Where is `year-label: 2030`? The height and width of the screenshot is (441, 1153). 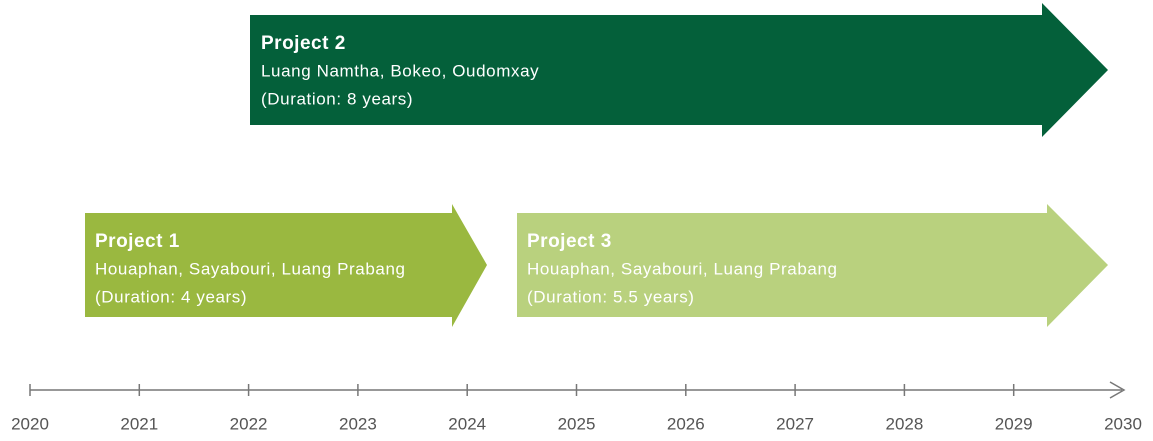 year-label: 2030 is located at coordinates (1123, 423).